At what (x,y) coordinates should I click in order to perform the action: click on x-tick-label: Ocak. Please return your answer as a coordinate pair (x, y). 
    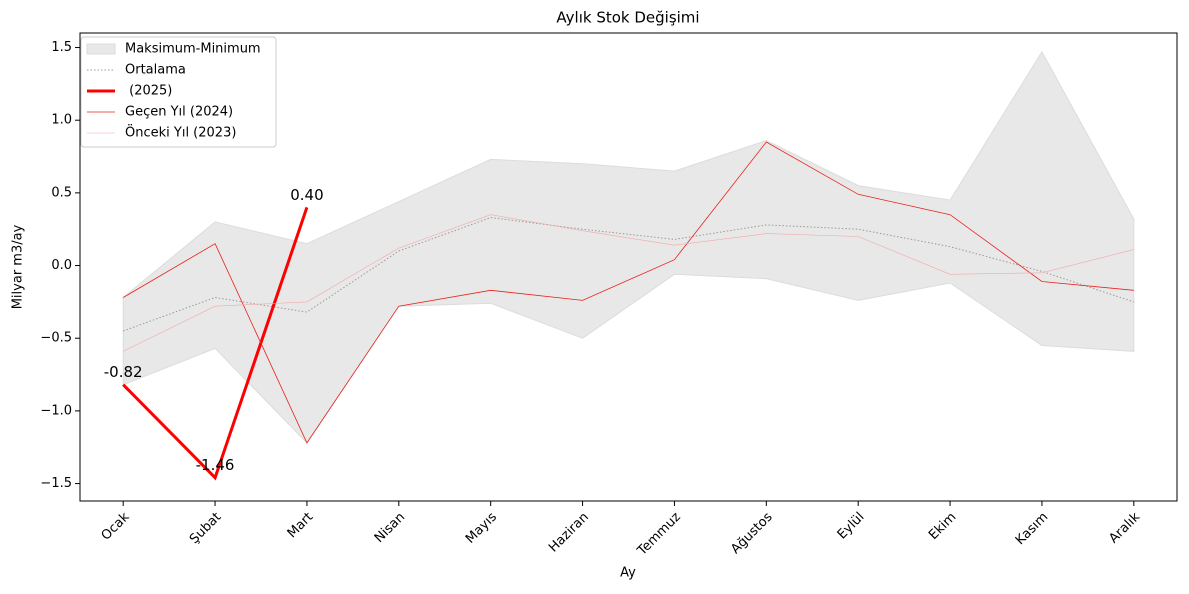
    Looking at the image, I should click on (116, 526).